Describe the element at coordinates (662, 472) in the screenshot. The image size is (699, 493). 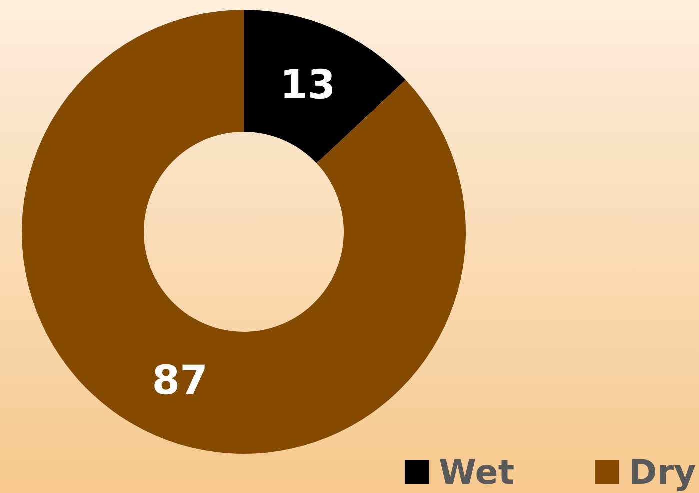
I see `legend-label: Dry` at that location.